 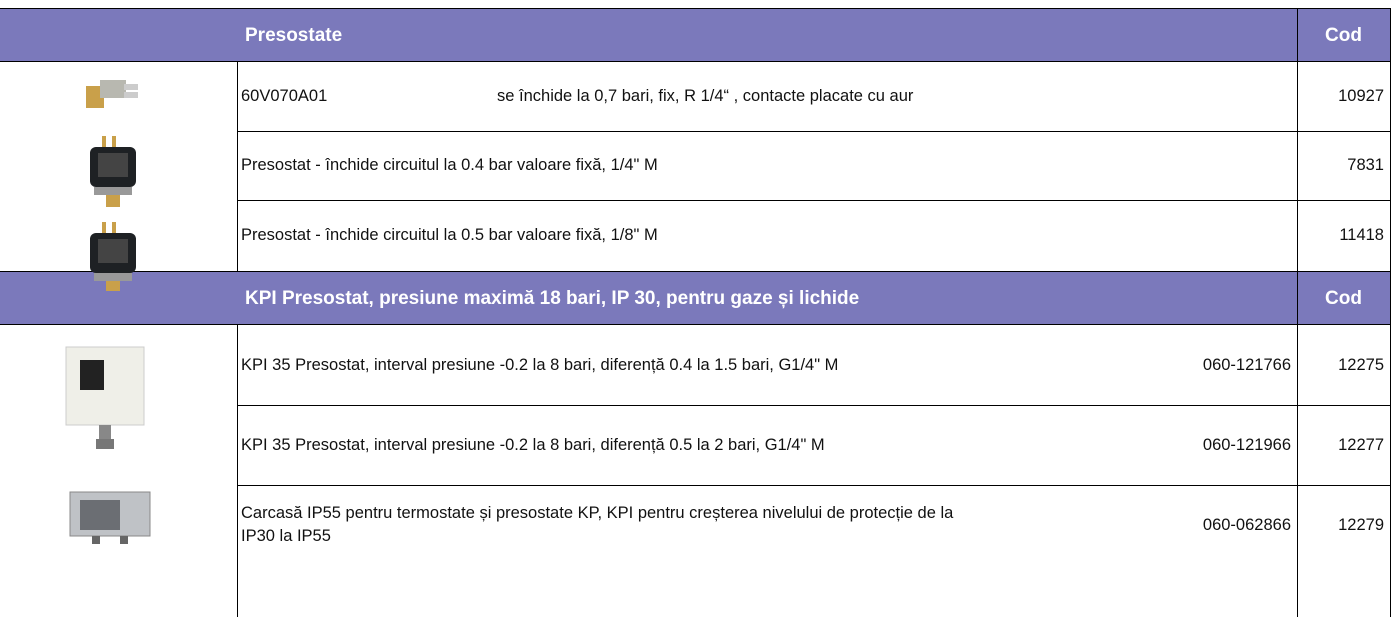 What do you see at coordinates (110, 517) in the screenshot?
I see `ip55-housing` at bounding box center [110, 517].